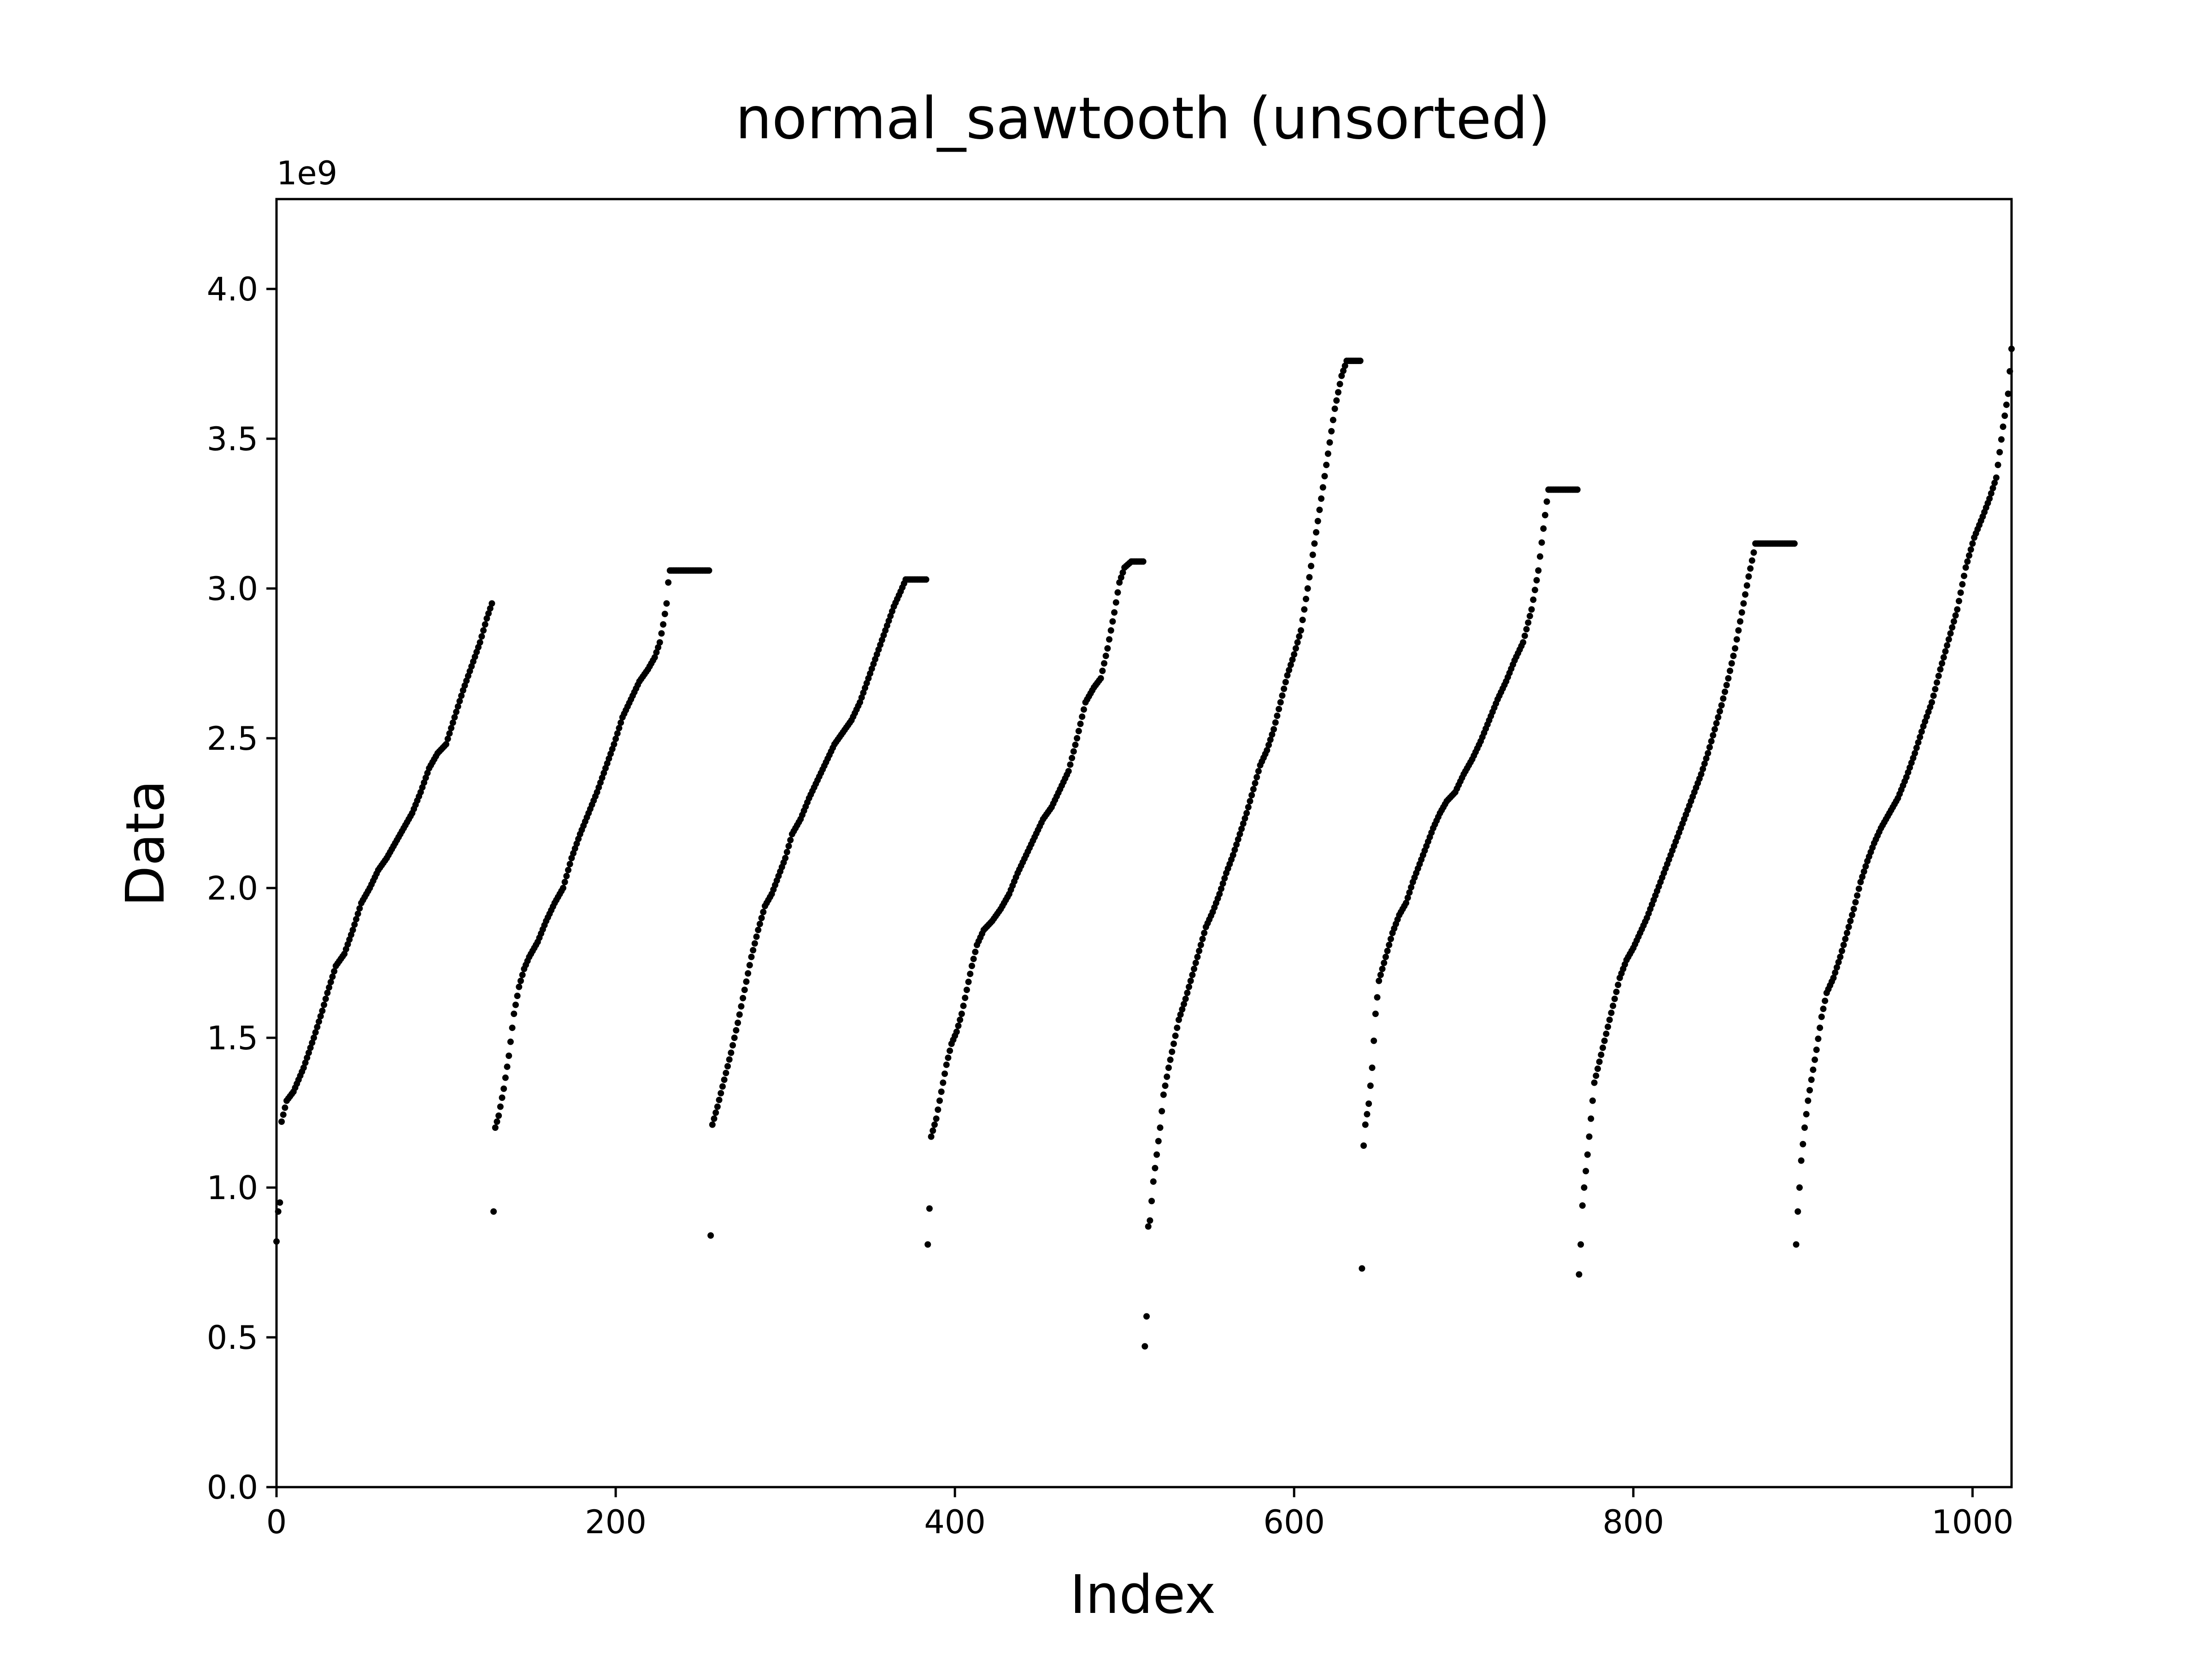  Describe the element at coordinates (955, 1522) in the screenshot. I see `x-tick-label: 400` at that location.